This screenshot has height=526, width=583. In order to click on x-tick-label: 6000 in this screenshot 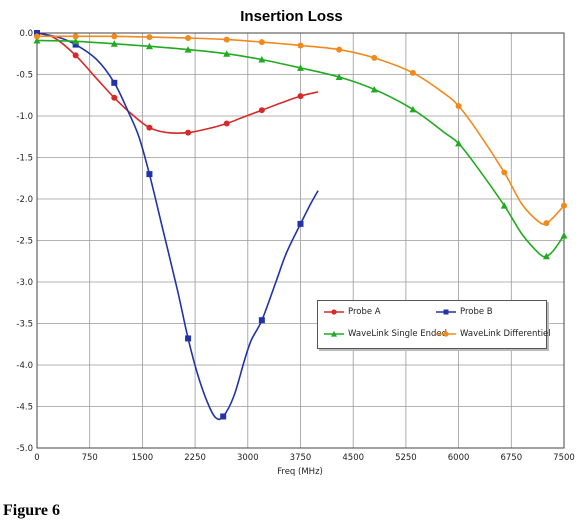, I will do `click(459, 458)`.